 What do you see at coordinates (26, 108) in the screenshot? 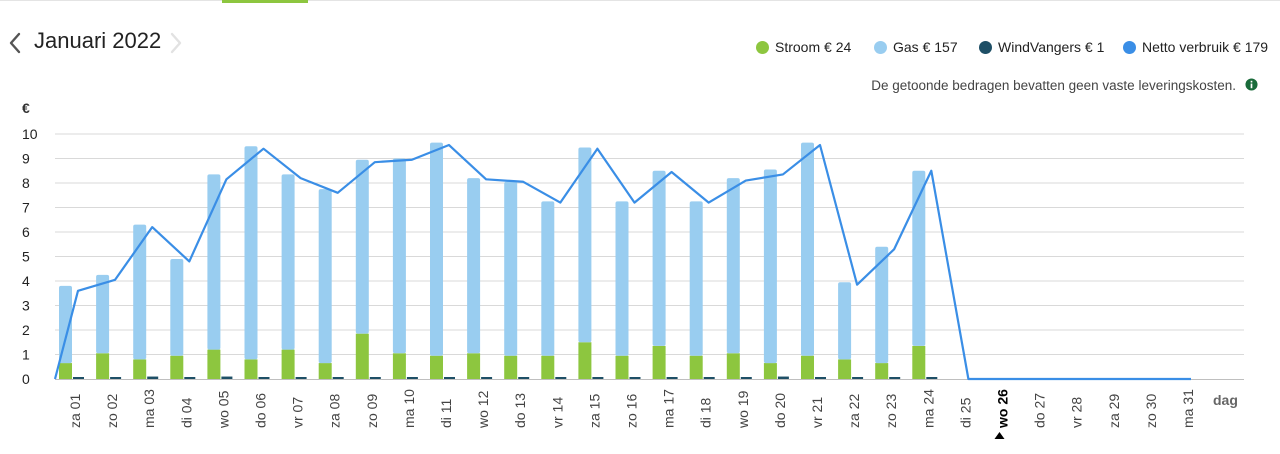
I see `y-axis-label: €` at bounding box center [26, 108].